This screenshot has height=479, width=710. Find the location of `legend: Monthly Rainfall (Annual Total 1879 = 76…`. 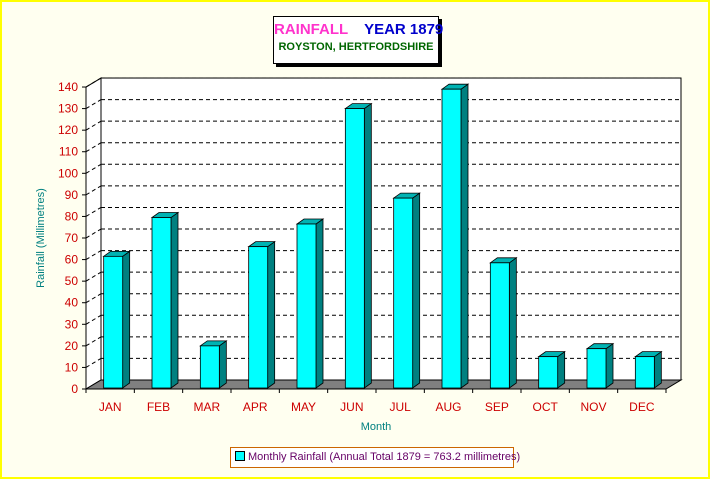

legend: Monthly Rainfall (Annual Total 1879 = 76… is located at coordinates (375, 457).